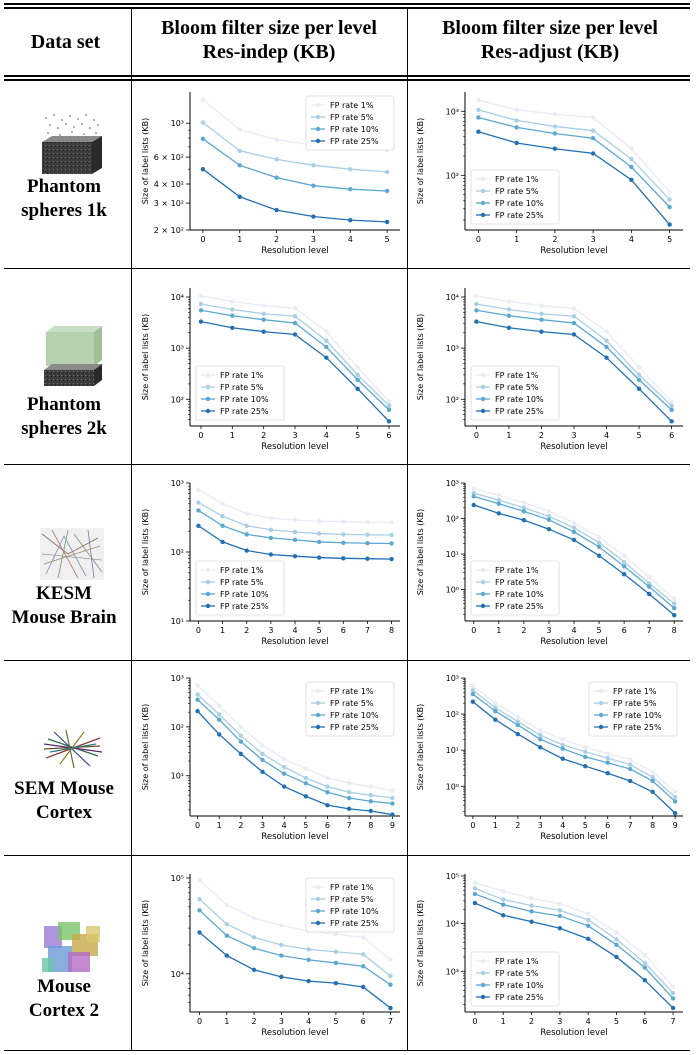 The image size is (696, 1055). What do you see at coordinates (354, 141) in the screenshot?
I see `chart-0-legend-label: FP rate 25%` at bounding box center [354, 141].